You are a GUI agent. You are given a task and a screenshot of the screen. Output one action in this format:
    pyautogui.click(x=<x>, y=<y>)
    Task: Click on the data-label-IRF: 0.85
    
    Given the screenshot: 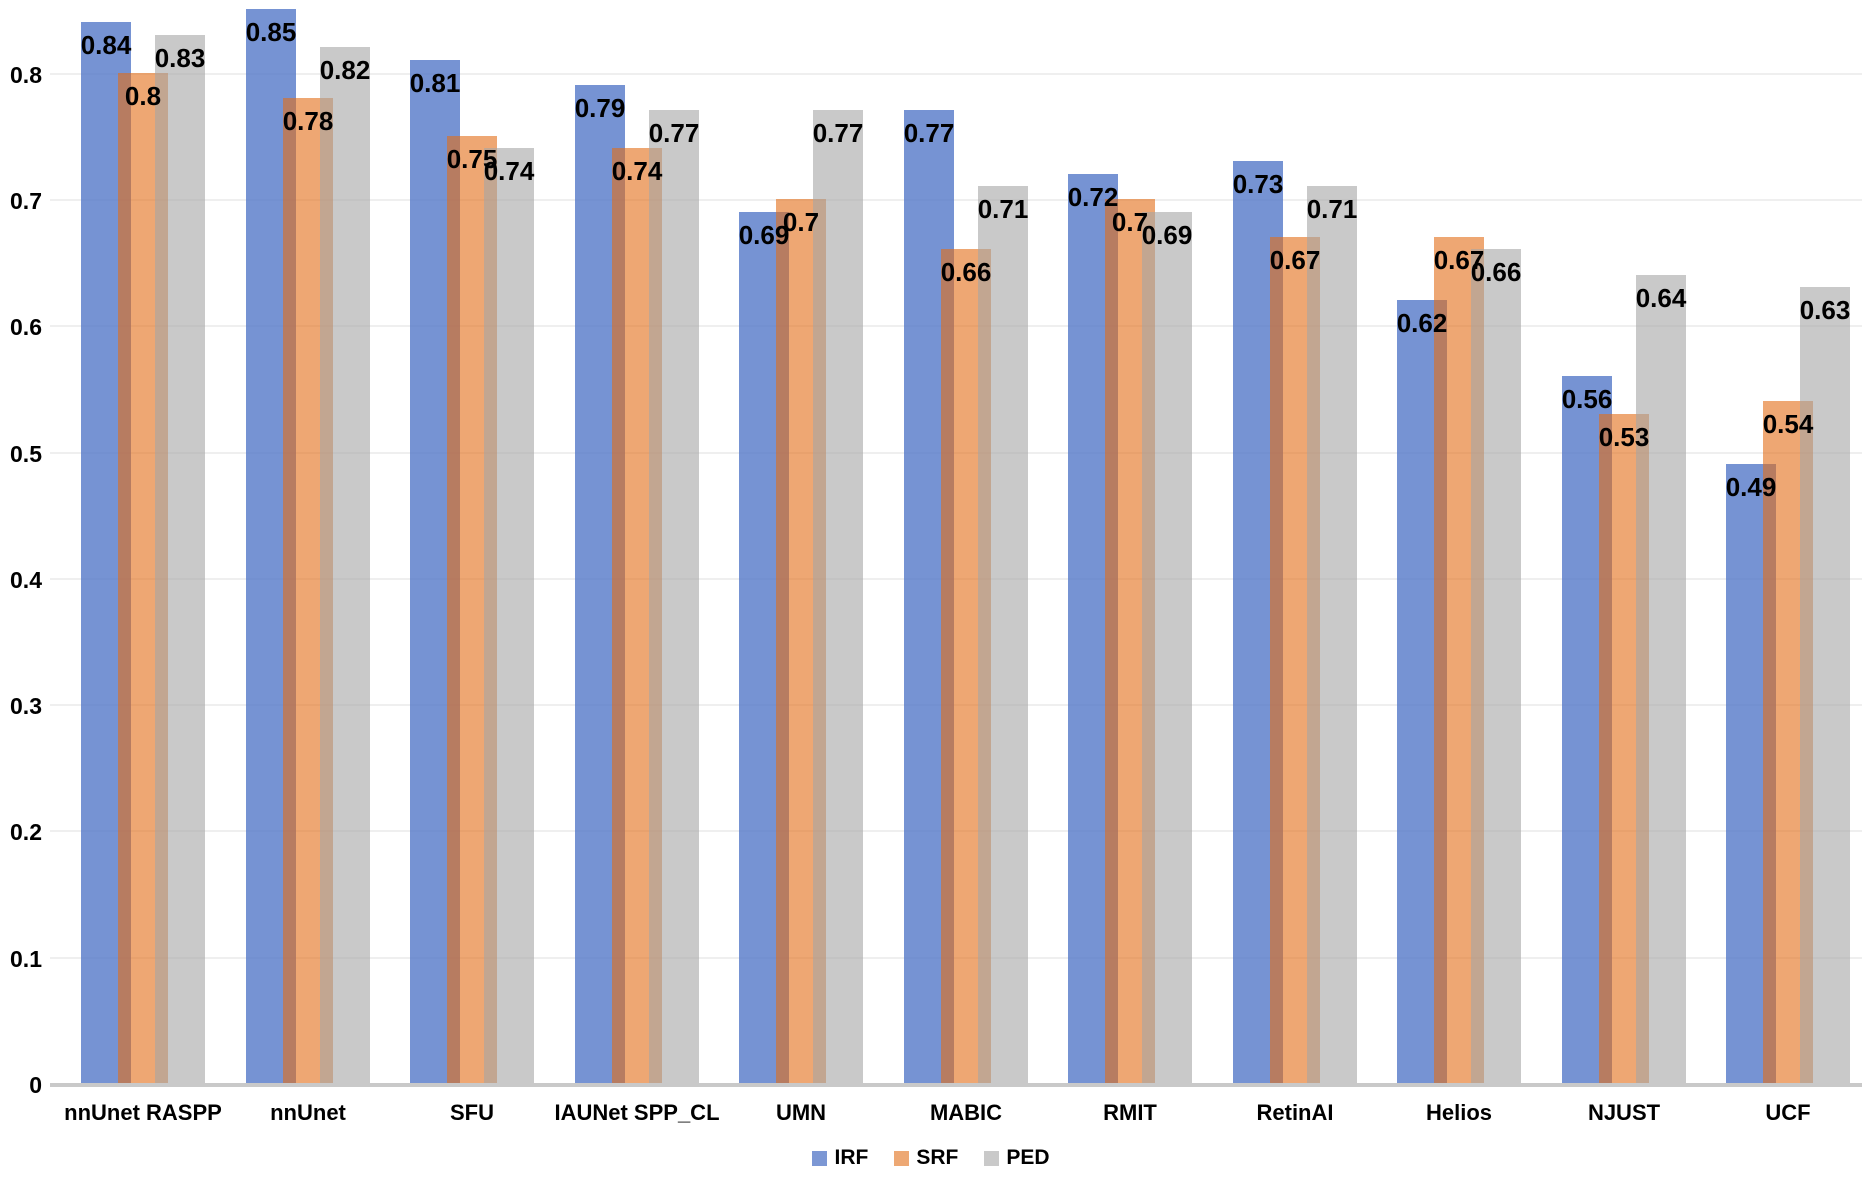 What is the action you would take?
    pyautogui.click(x=271, y=32)
    